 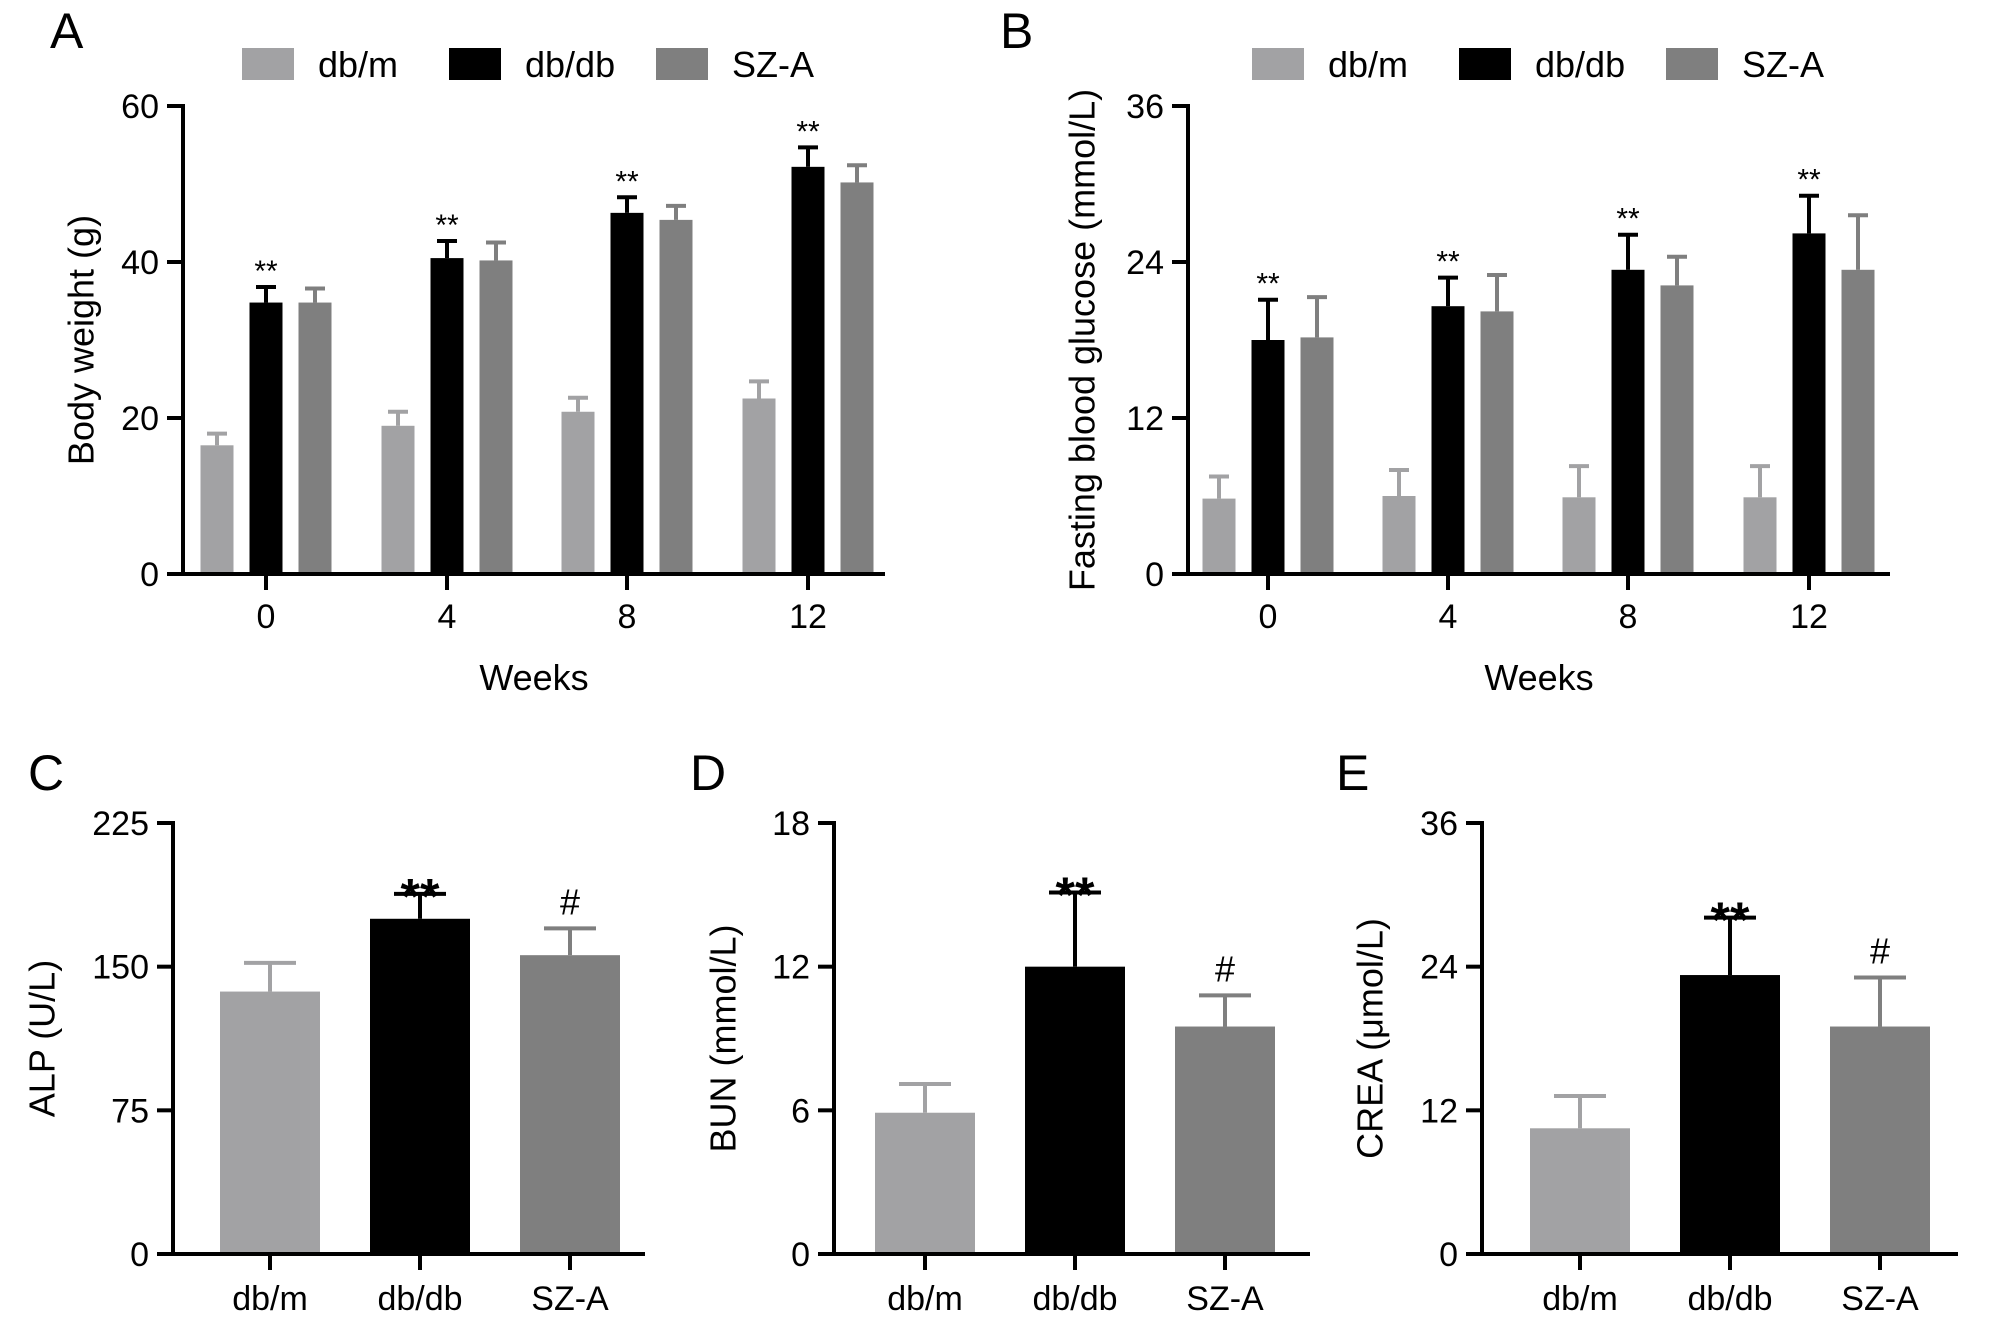 What do you see at coordinates (67, 31) in the screenshot?
I see `panel-label: A` at bounding box center [67, 31].